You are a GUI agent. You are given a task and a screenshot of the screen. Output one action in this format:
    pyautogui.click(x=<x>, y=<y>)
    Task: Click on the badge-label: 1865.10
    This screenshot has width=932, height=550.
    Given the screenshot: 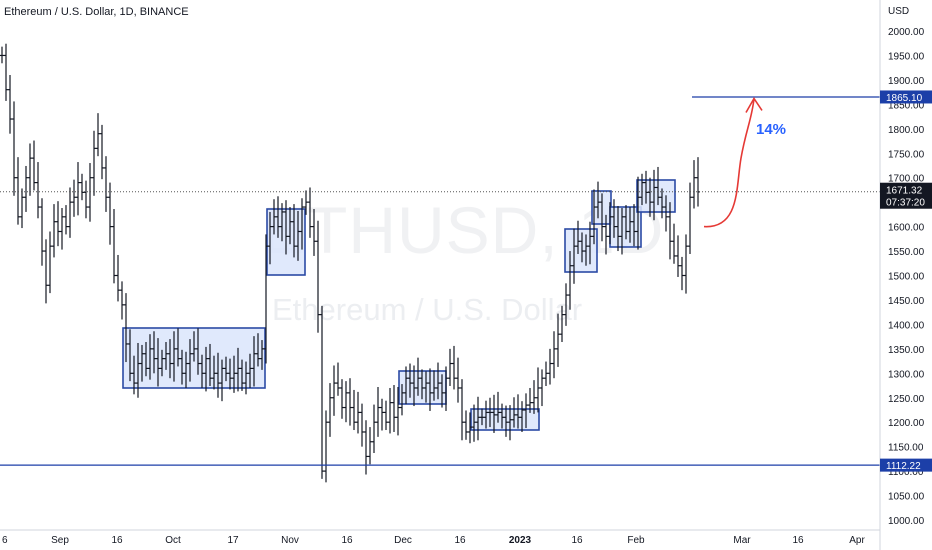 What is the action you would take?
    pyautogui.click(x=904, y=98)
    